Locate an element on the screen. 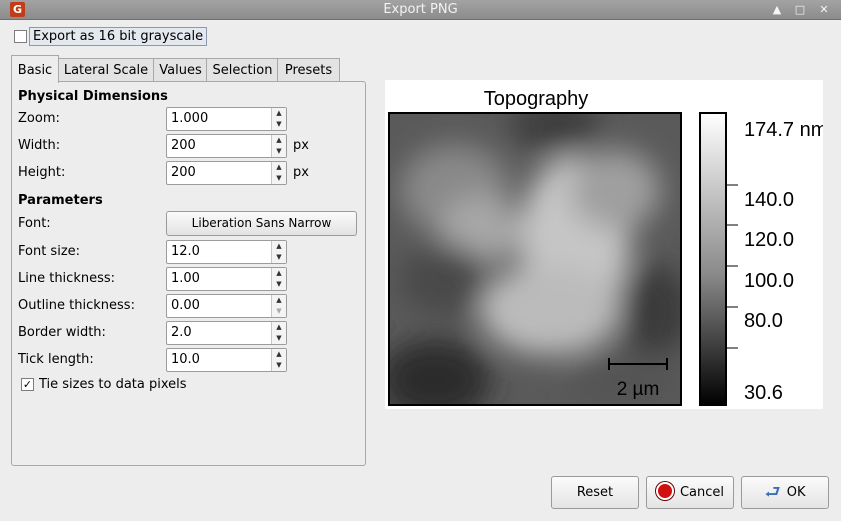  tab-selection: Selection is located at coordinates (242, 70).